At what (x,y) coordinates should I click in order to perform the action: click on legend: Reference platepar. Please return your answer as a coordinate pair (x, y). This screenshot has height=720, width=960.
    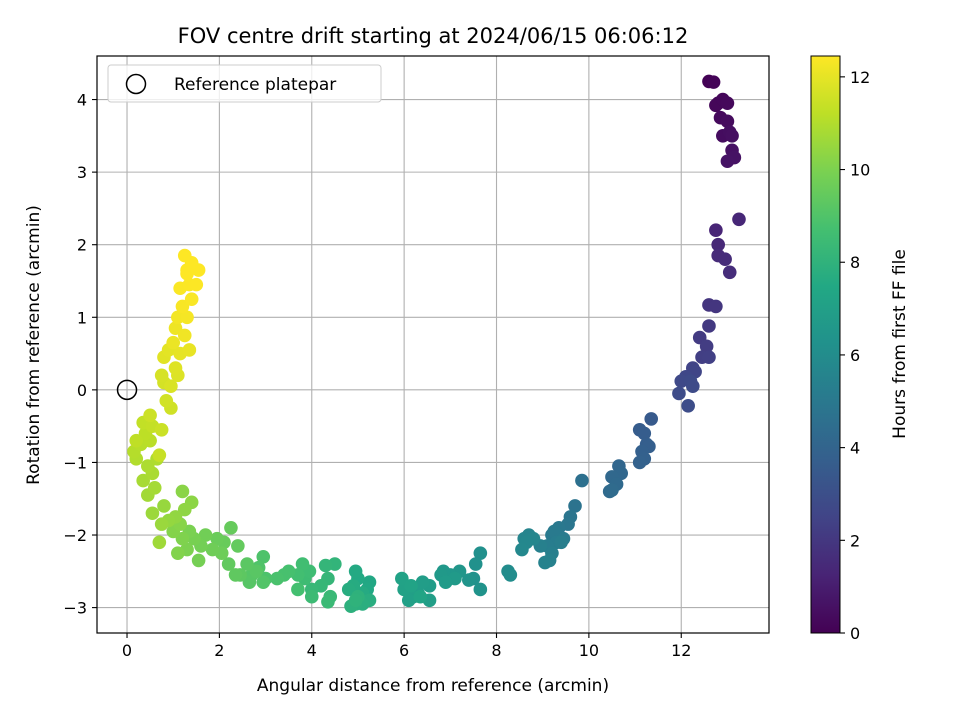
    Looking at the image, I should click on (244, 83).